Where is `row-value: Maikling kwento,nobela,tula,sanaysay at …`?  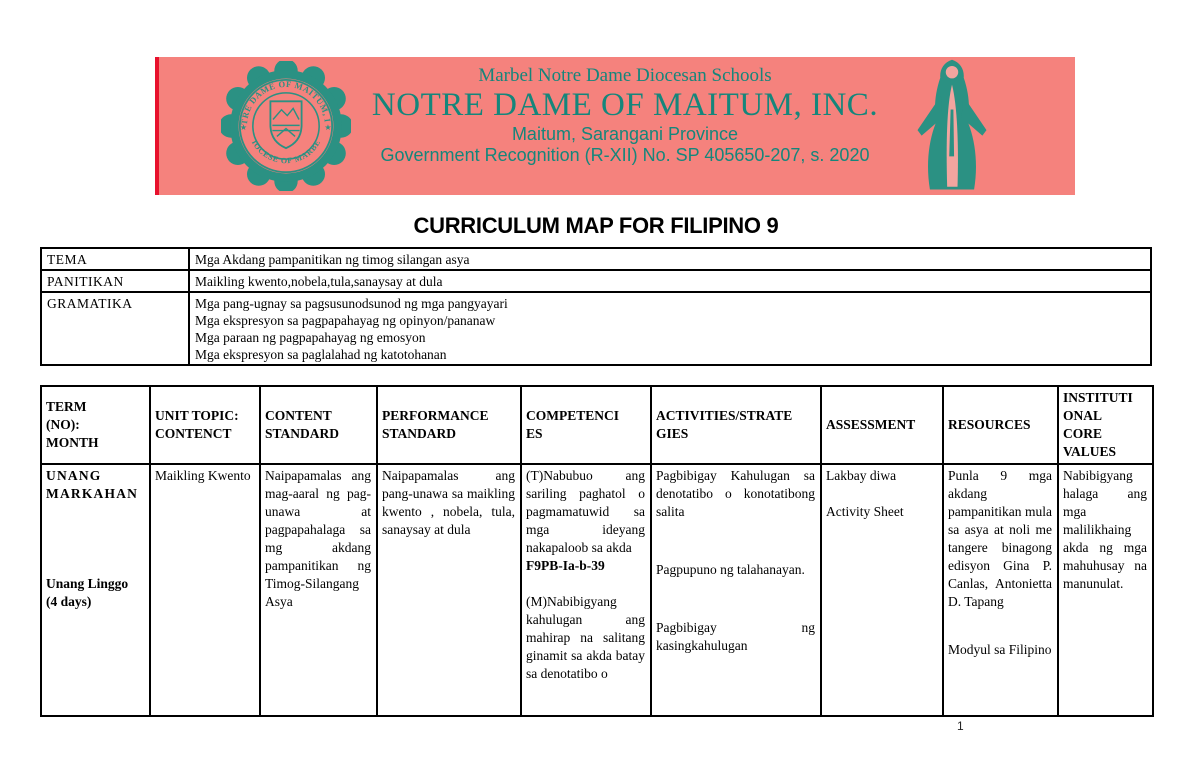
row-value: Maikling kwento,nobela,tula,sanaysay at … is located at coordinates (670, 281).